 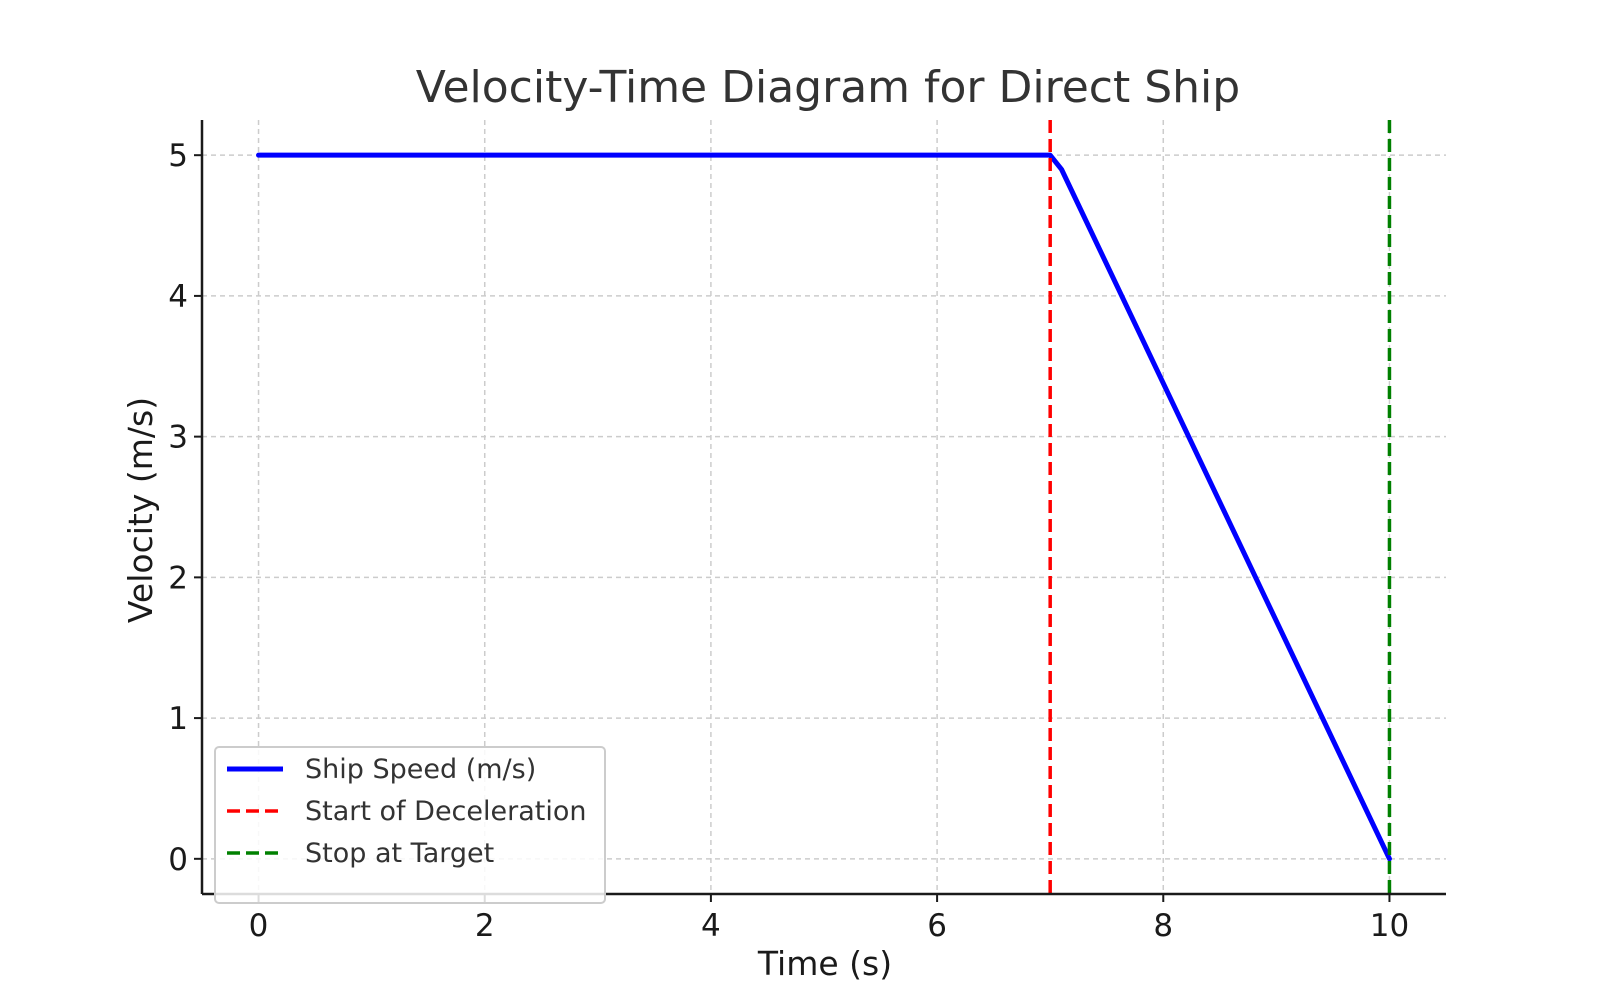 I want to click on chart-title: Velocity-Time Diagram for Direct Ship, so click(x=828, y=87).